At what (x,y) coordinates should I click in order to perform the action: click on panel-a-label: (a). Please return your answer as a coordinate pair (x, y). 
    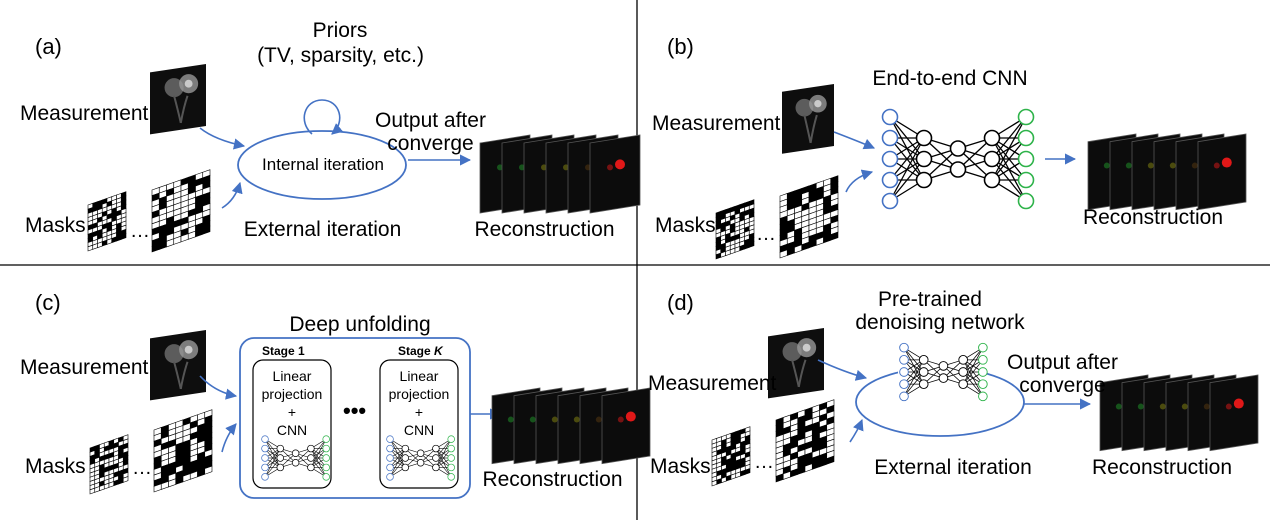
    Looking at the image, I should click on (48, 46).